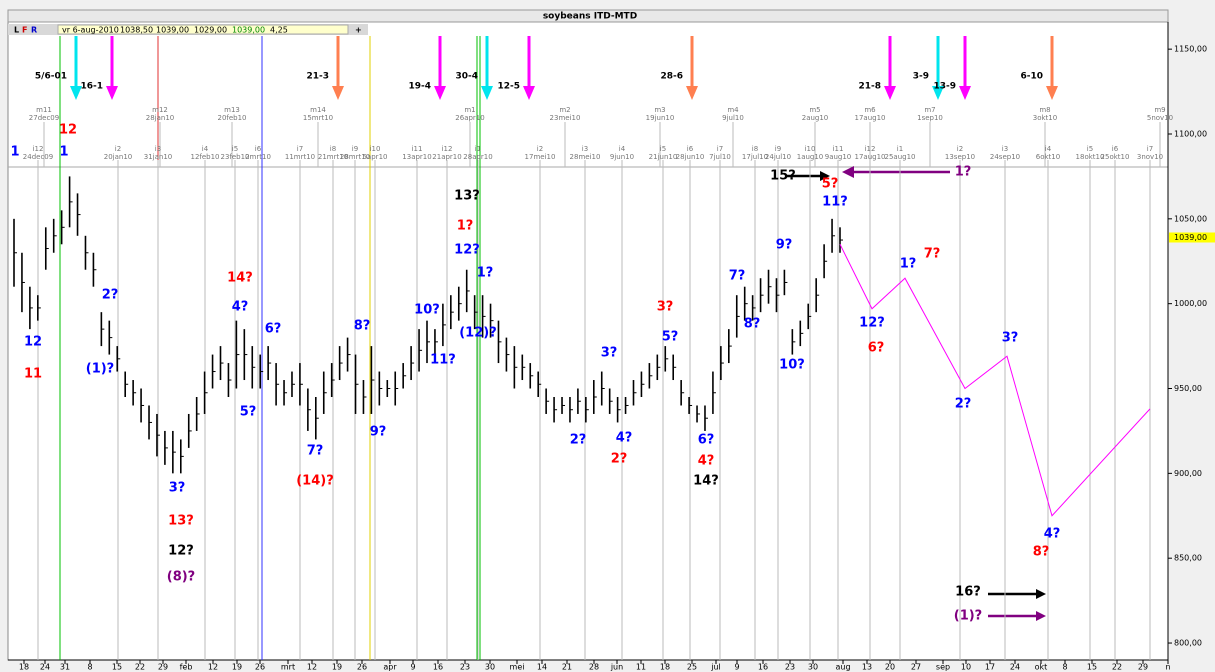  What do you see at coordinates (248, 30) in the screenshot?
I see `toolbar-item: 1039,00` at bounding box center [248, 30].